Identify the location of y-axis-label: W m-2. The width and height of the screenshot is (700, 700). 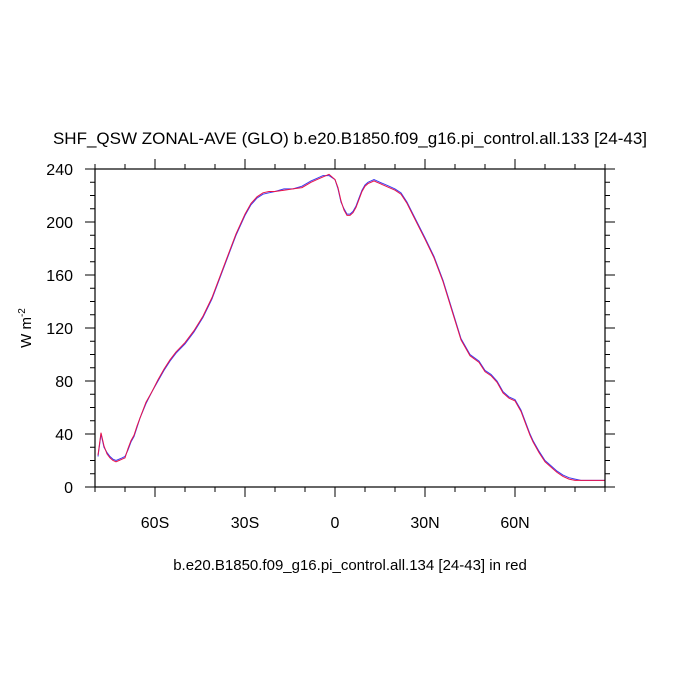
(26, 328).